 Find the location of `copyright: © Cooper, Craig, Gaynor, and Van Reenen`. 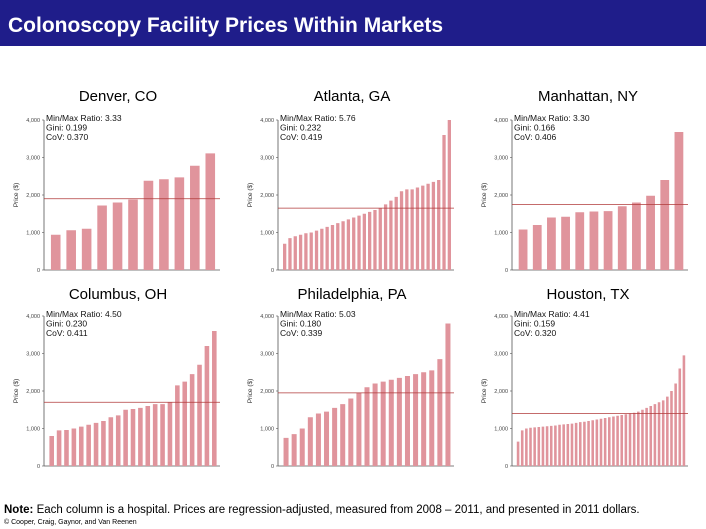

copyright: © Cooper, Craig, Gaynor, and Van Reenen is located at coordinates (70, 522).